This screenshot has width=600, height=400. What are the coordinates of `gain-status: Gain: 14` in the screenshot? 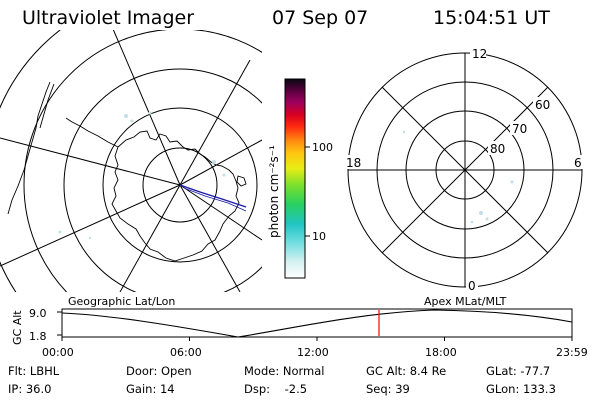 It's located at (150, 389).